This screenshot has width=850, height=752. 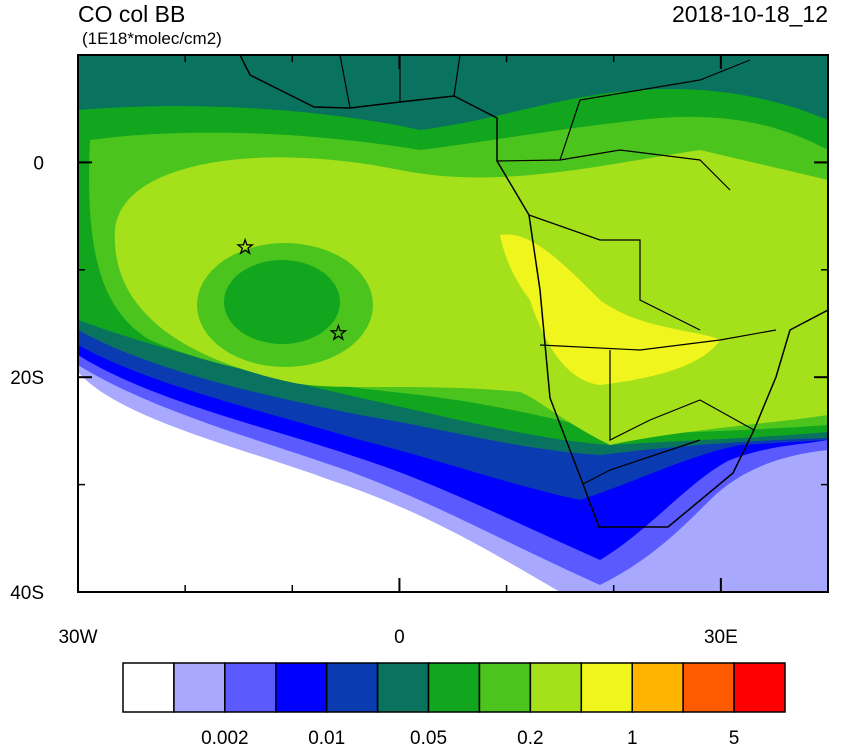 I want to click on colorbar: 0.002 0.01 0.05 0.2 1 5, so click(x=454, y=705).